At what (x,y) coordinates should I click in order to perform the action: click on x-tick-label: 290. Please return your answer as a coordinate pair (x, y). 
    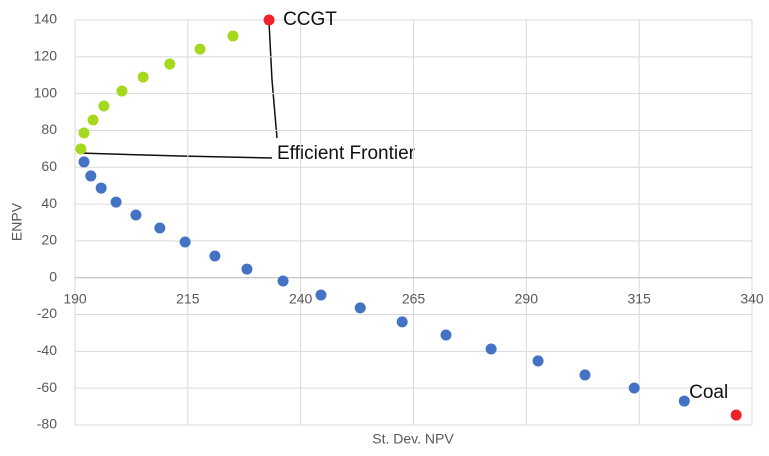
    Looking at the image, I should click on (527, 298).